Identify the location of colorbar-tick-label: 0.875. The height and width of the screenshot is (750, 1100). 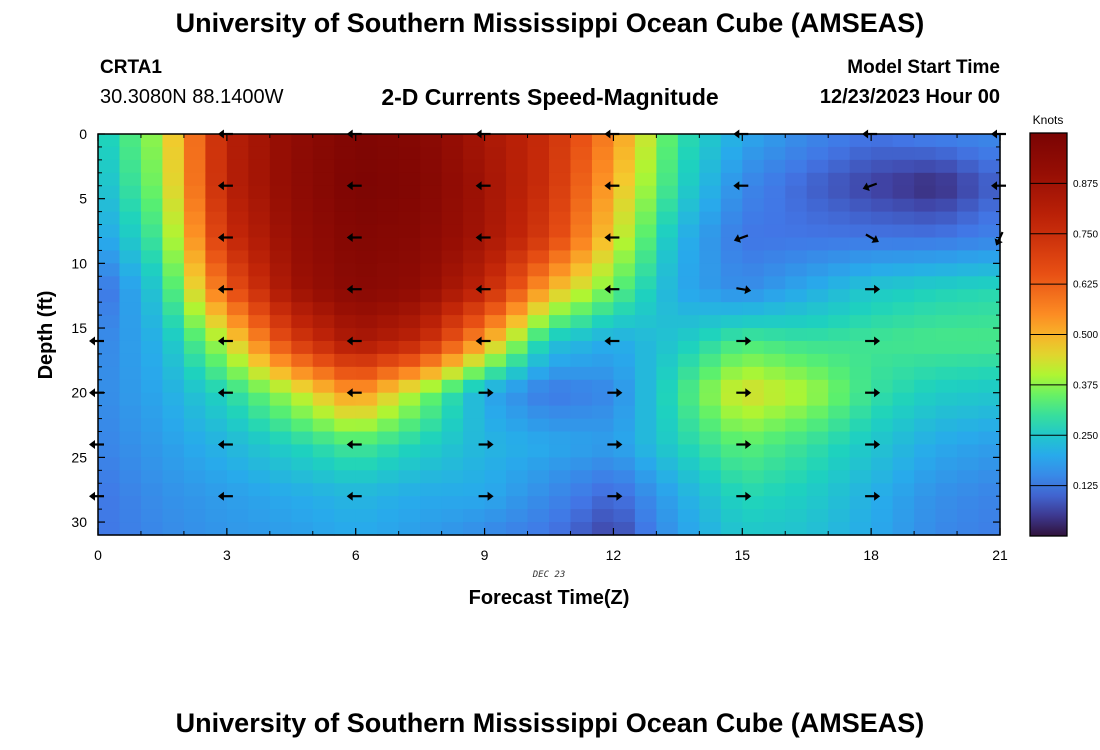
(1085, 184).